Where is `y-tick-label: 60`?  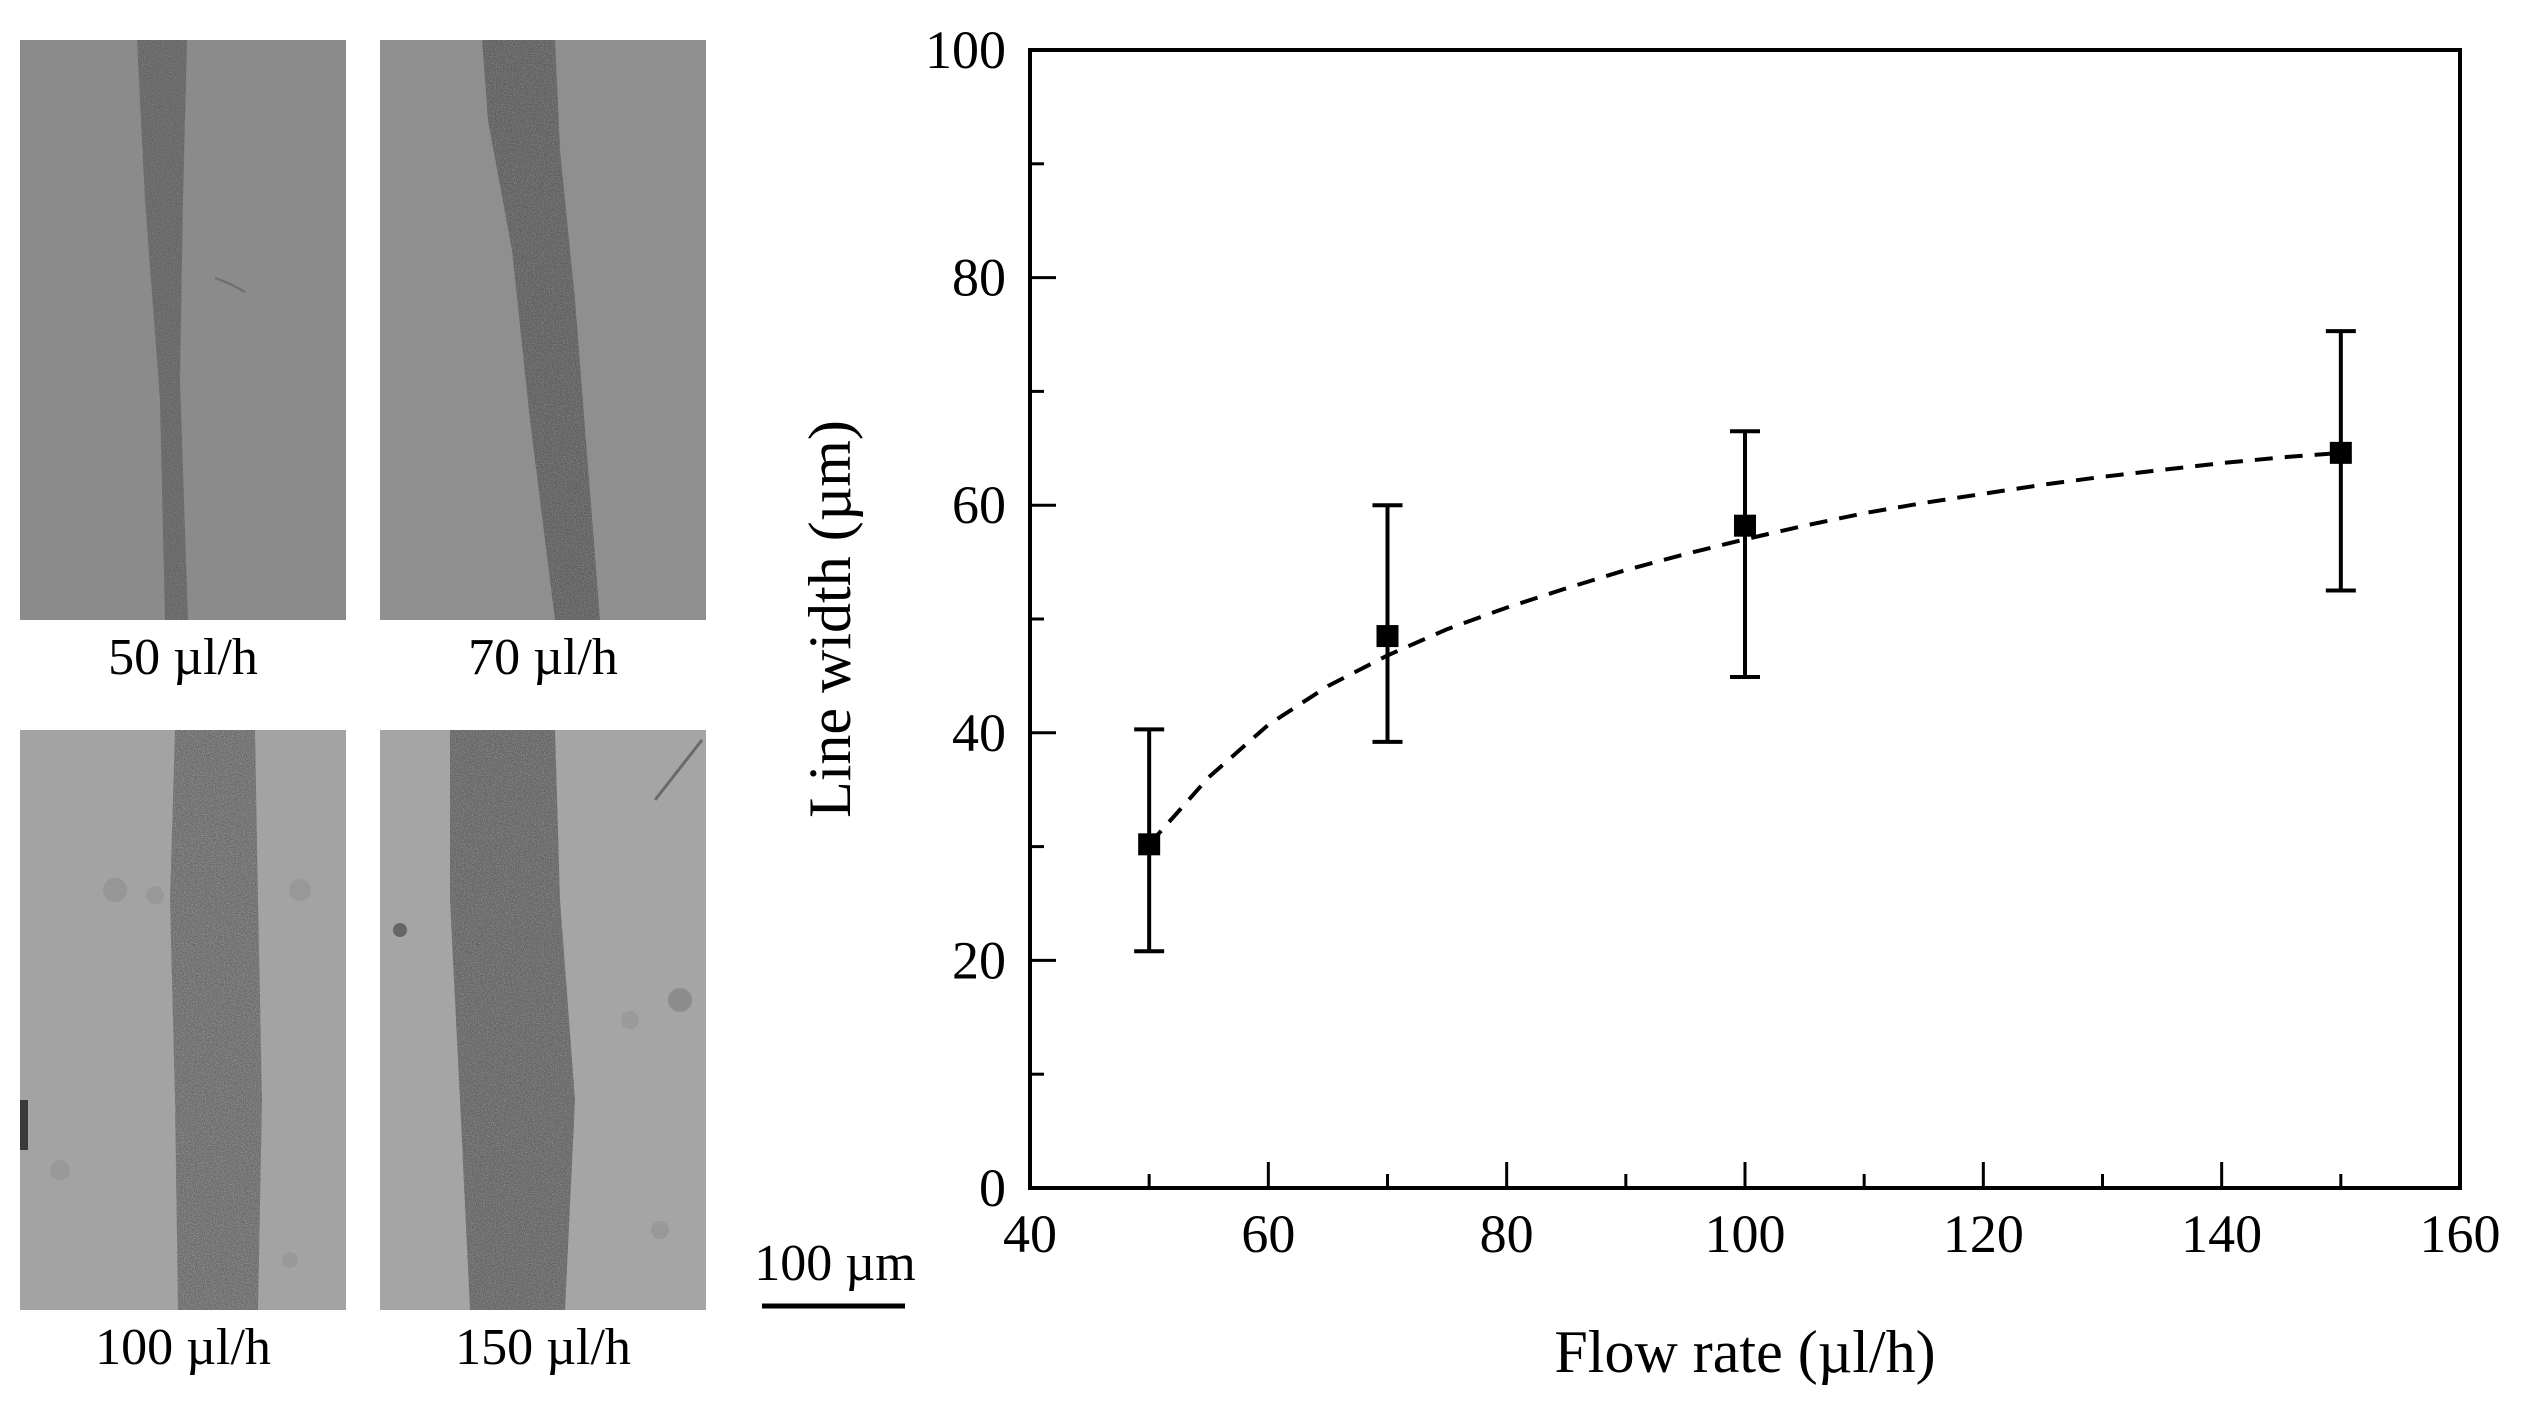 y-tick-label: 60 is located at coordinates (979, 505).